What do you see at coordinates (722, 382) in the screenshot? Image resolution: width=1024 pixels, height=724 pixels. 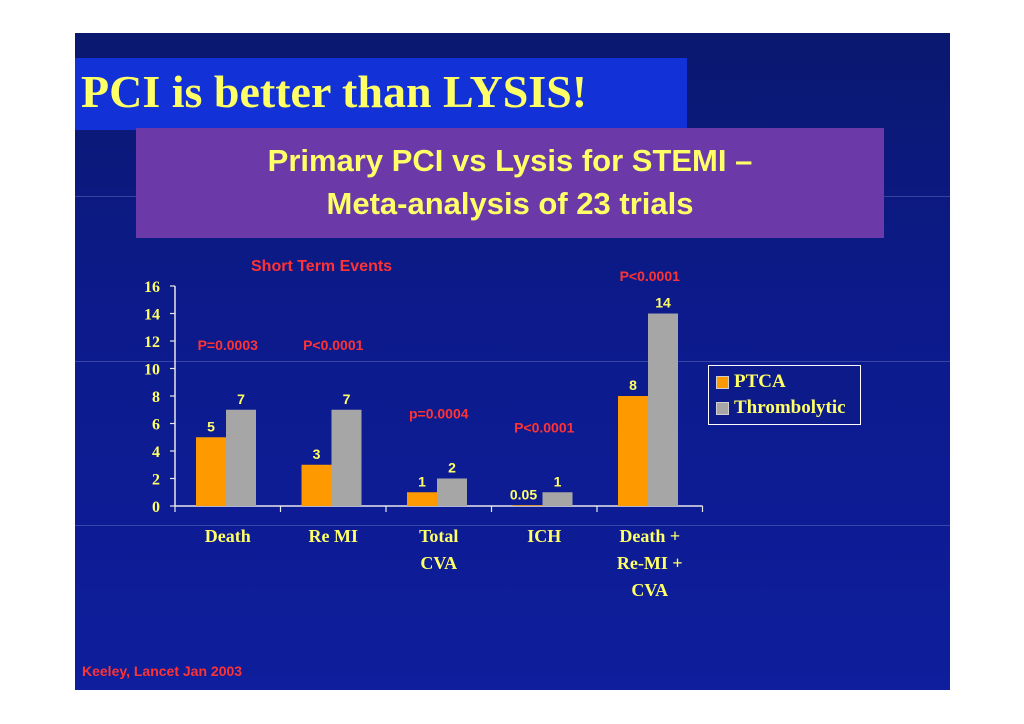 I see `legend-swatch-ptca` at bounding box center [722, 382].